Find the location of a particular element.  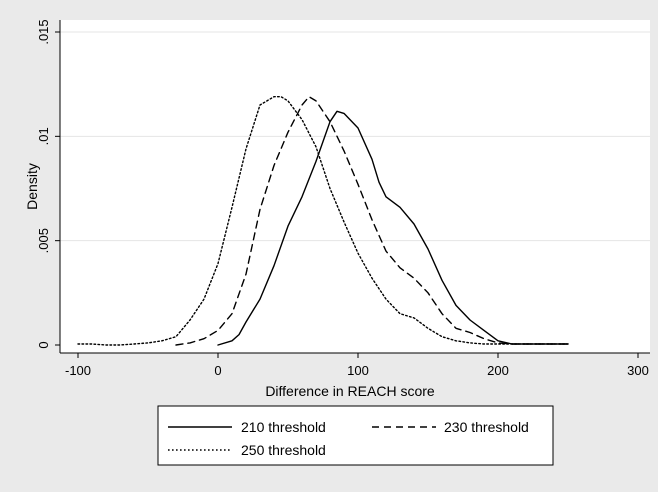

legend-label-3: 250 threshold is located at coordinates (283, 450).